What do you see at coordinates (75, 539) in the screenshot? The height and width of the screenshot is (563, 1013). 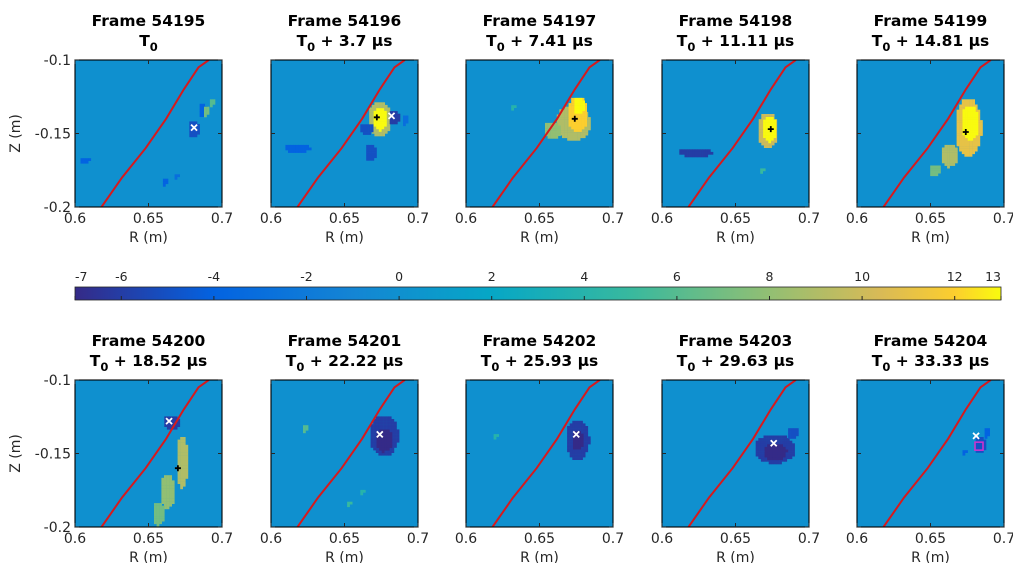 I see `x-tick-label: 0.6` at bounding box center [75, 539].